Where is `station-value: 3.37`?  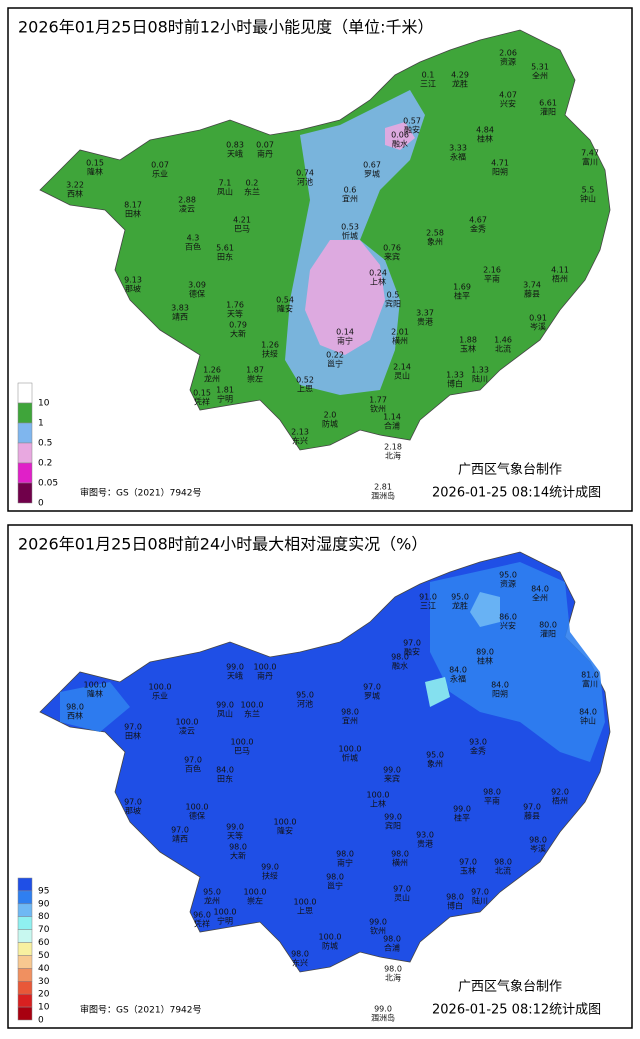
station-value: 3.37 is located at coordinates (425, 313).